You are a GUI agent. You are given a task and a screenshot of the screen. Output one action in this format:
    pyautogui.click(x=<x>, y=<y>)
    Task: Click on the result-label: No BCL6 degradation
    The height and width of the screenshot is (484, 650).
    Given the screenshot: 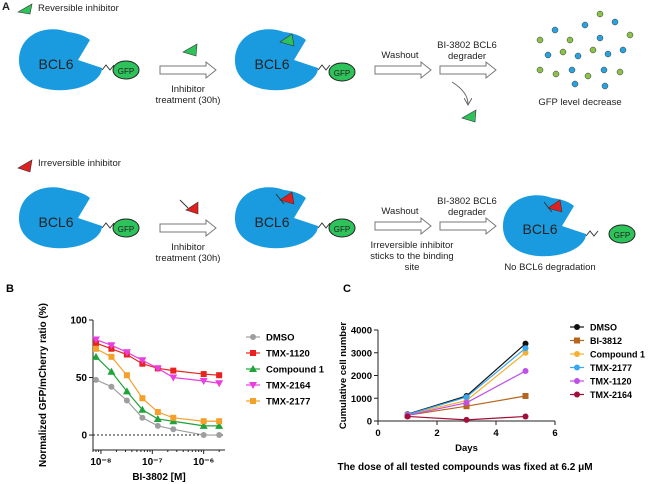 What is the action you would take?
    pyautogui.click(x=550, y=267)
    